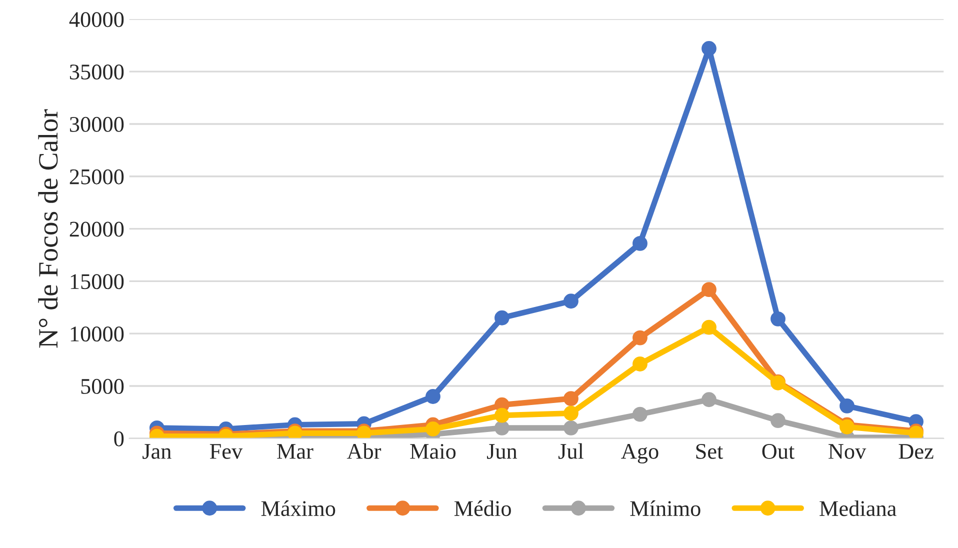  What do you see at coordinates (97, 176) in the screenshot?
I see `y-tick-label: 25000` at bounding box center [97, 176].